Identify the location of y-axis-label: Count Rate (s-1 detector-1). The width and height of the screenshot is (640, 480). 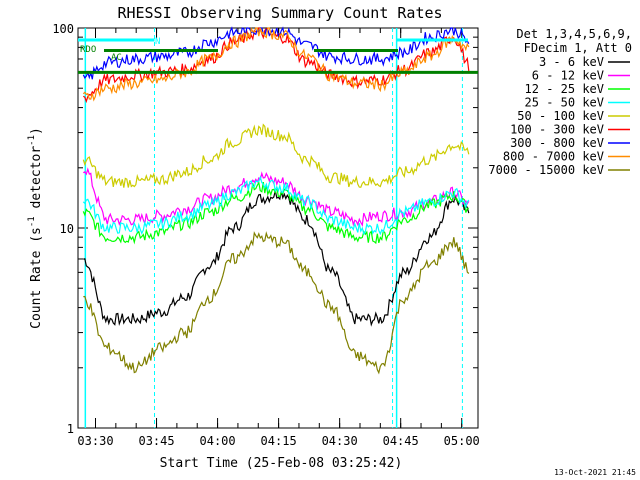
(35, 228).